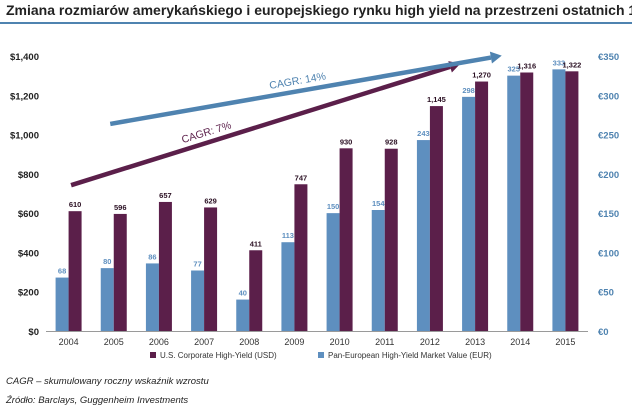 Image resolution: width=632 pixels, height=411 pixels. What do you see at coordinates (384, 342) in the screenshot?
I see `x-tick-label: 2011` at bounding box center [384, 342].